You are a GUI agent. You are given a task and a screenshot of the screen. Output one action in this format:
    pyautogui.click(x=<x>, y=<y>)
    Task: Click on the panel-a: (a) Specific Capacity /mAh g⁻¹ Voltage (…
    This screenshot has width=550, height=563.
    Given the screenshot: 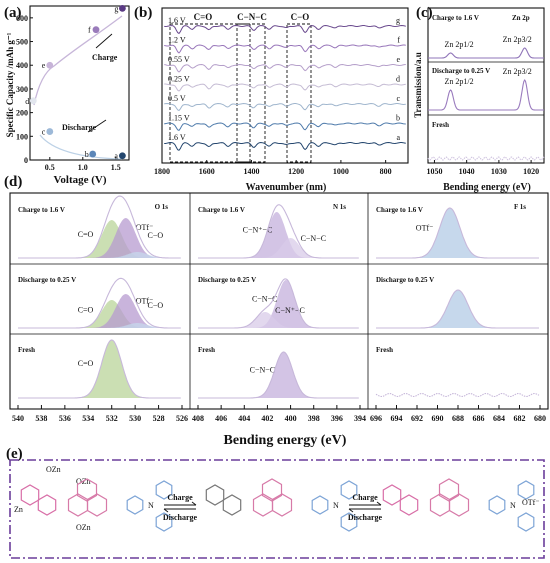 What is the action you would take?
    pyautogui.click(x=67, y=95)
    